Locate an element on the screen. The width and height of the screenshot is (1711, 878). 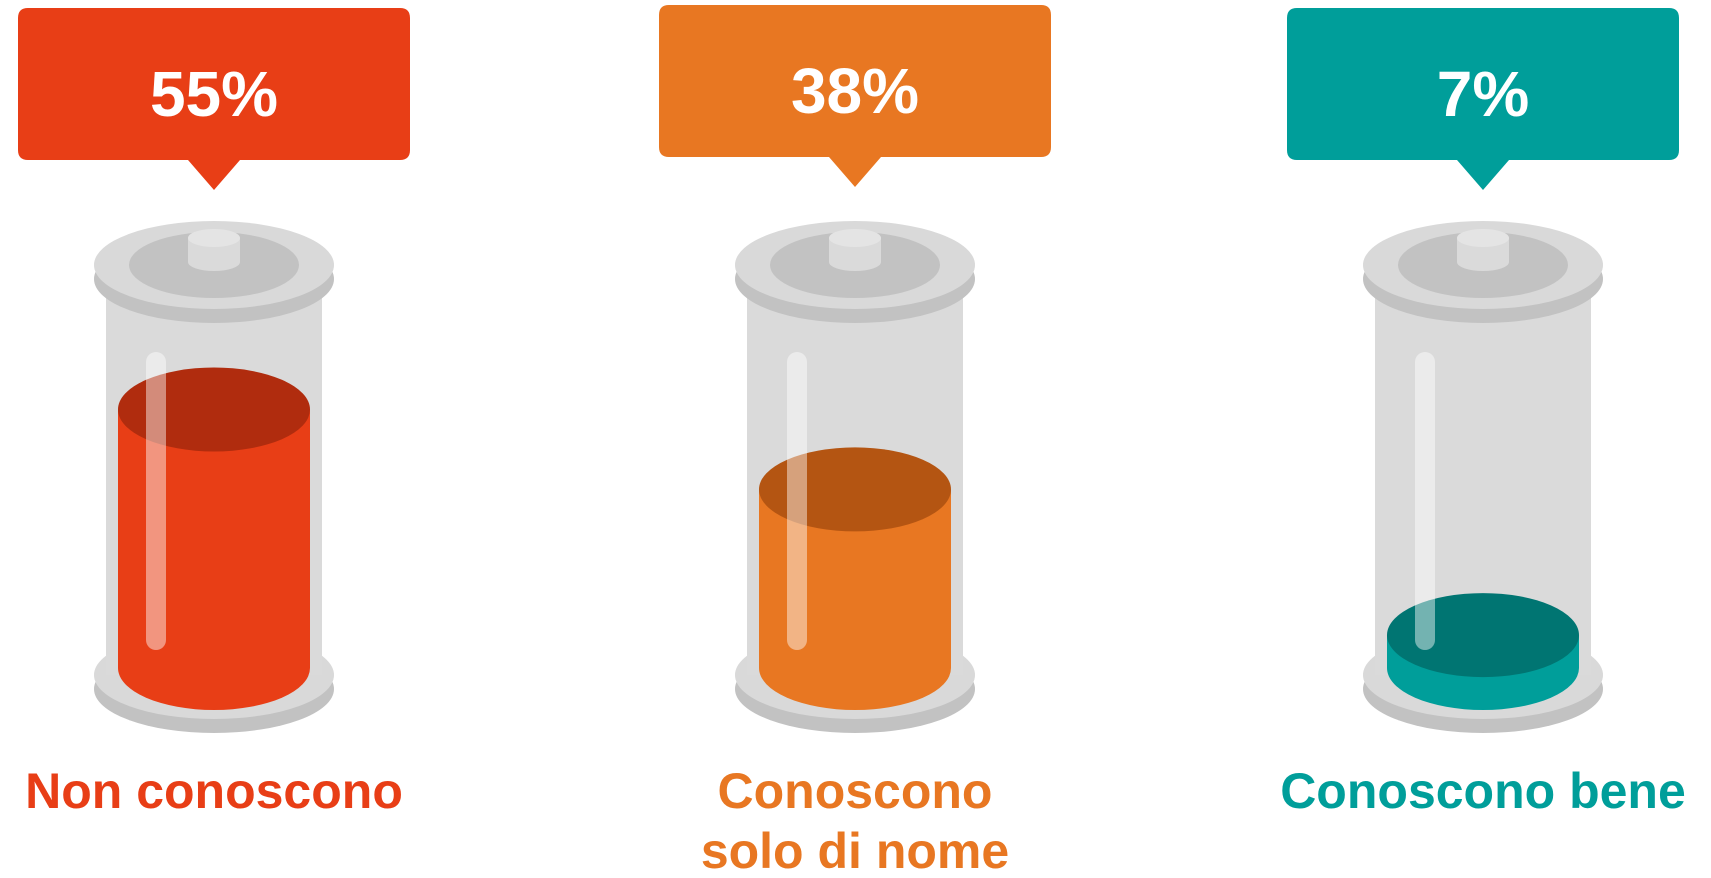
category-label: Non conoscono is located at coordinates (214, 791).